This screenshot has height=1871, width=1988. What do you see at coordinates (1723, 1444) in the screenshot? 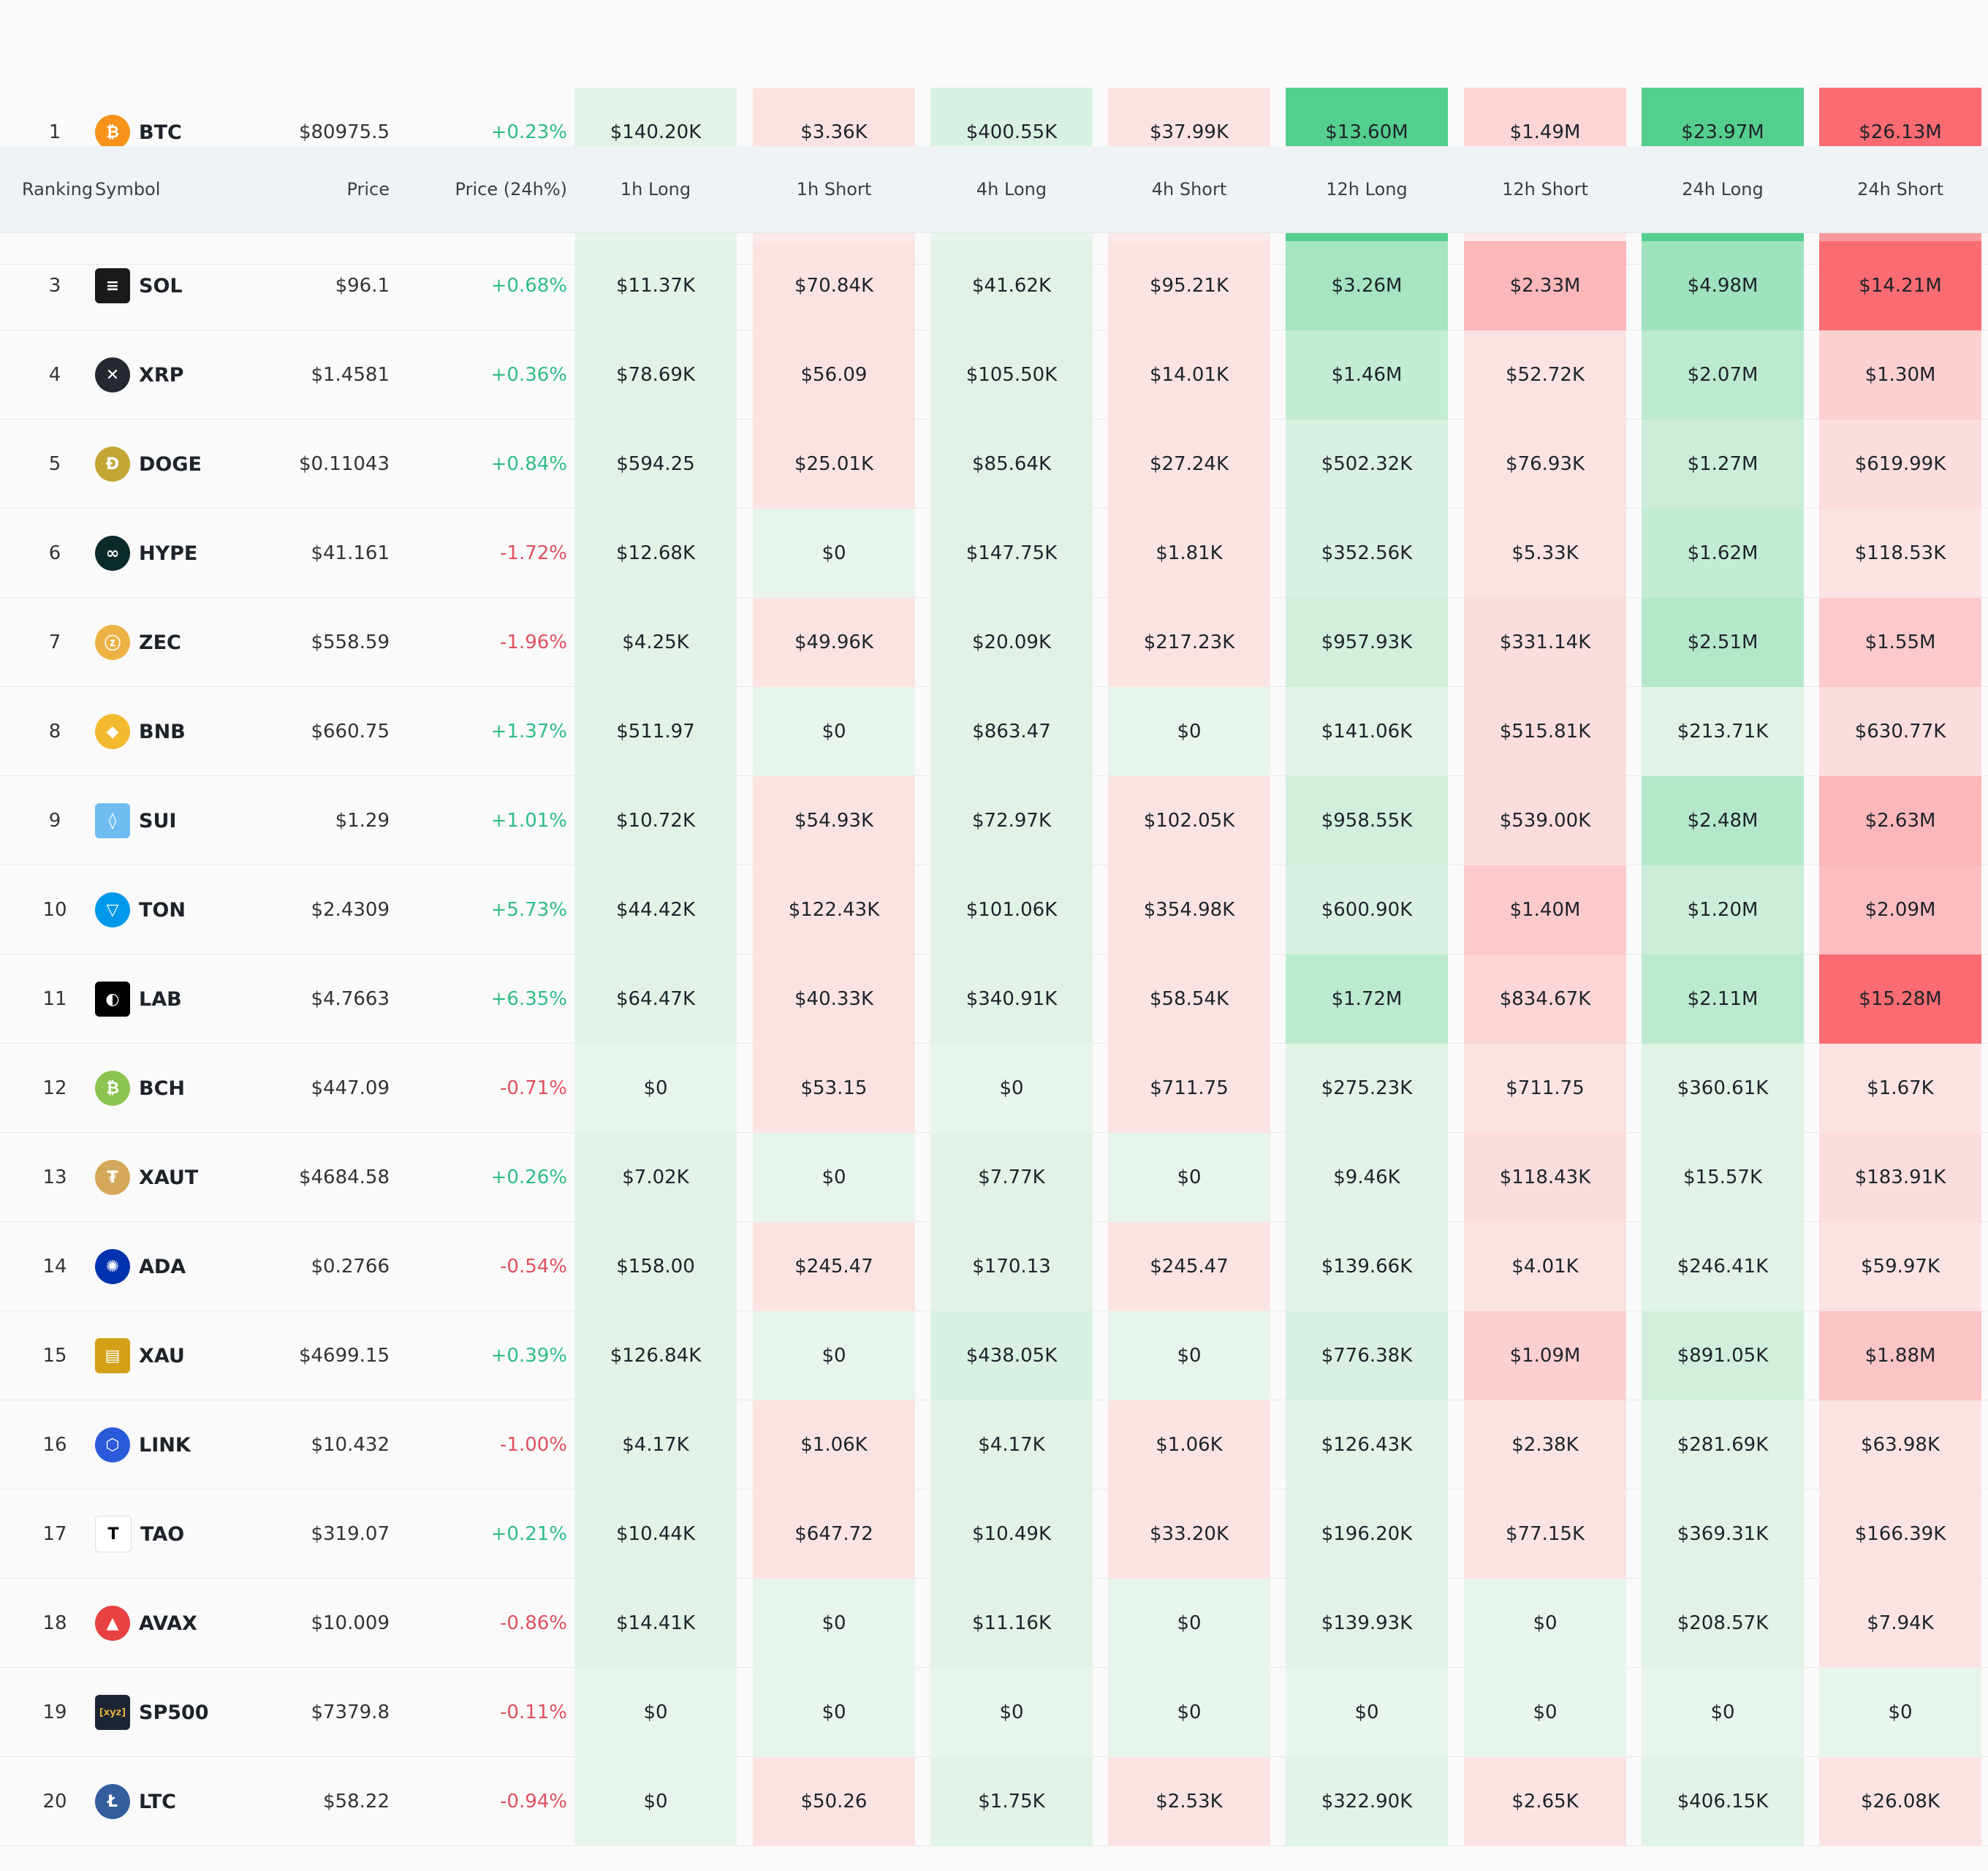
I see `cell-24h-long: $281.69K` at bounding box center [1723, 1444].